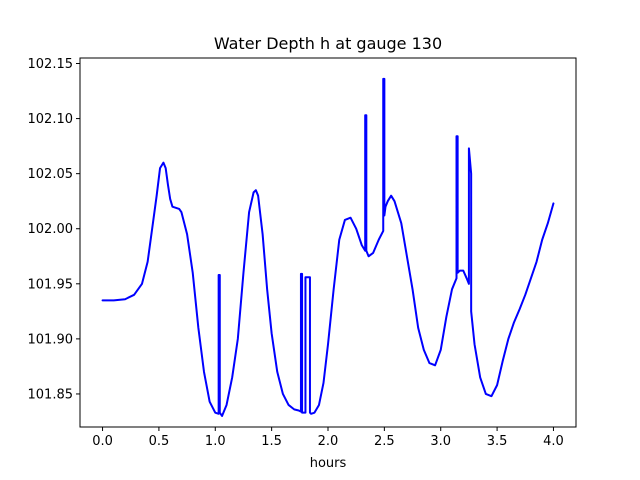 This screenshot has height=480, width=640. What do you see at coordinates (51, 394) in the screenshot?
I see `y-tick-label: 101.85` at bounding box center [51, 394].